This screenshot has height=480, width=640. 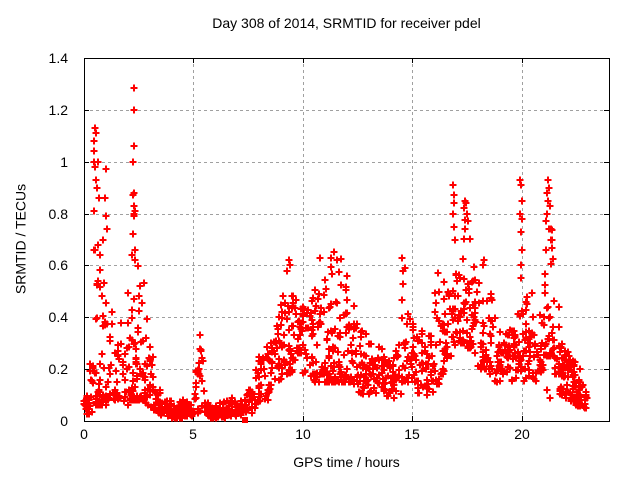 I want to click on x-tick-label: 0, so click(x=84, y=434).